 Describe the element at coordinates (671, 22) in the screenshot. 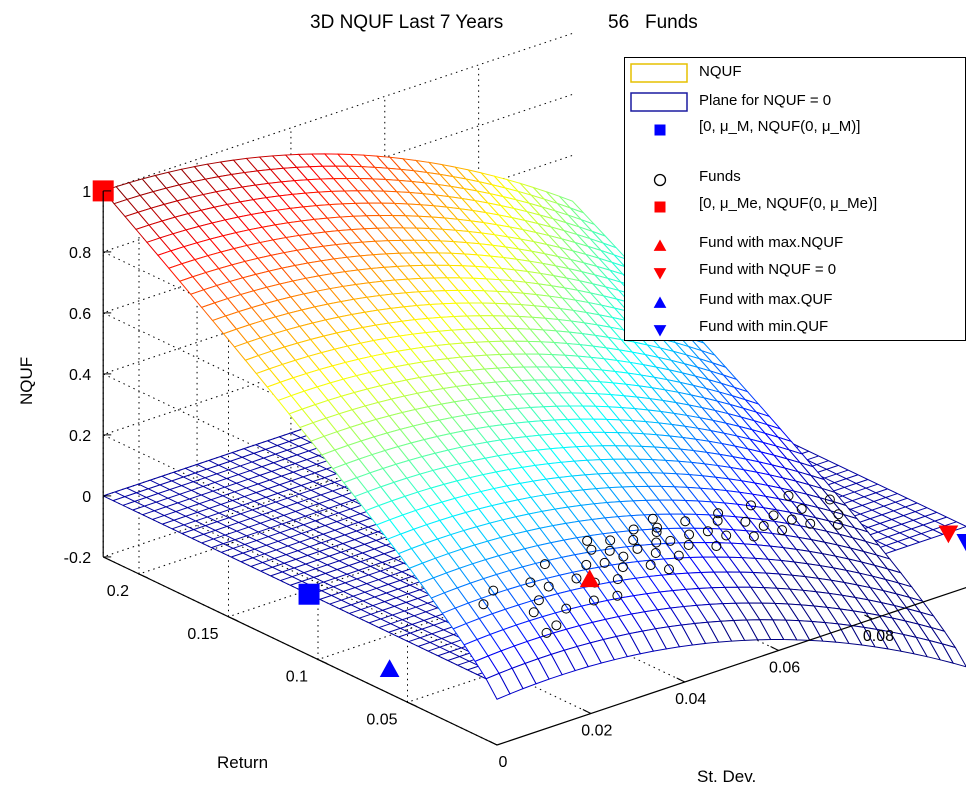

I see `fund-count-label: Funds` at that location.